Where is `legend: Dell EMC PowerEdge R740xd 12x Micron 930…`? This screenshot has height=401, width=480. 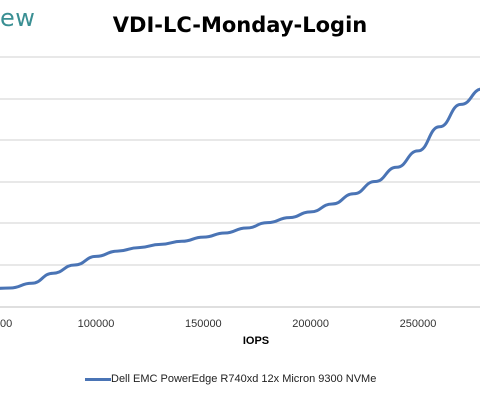
legend: Dell EMC PowerEdge R740xd 12x Micron 930… is located at coordinates (230, 379).